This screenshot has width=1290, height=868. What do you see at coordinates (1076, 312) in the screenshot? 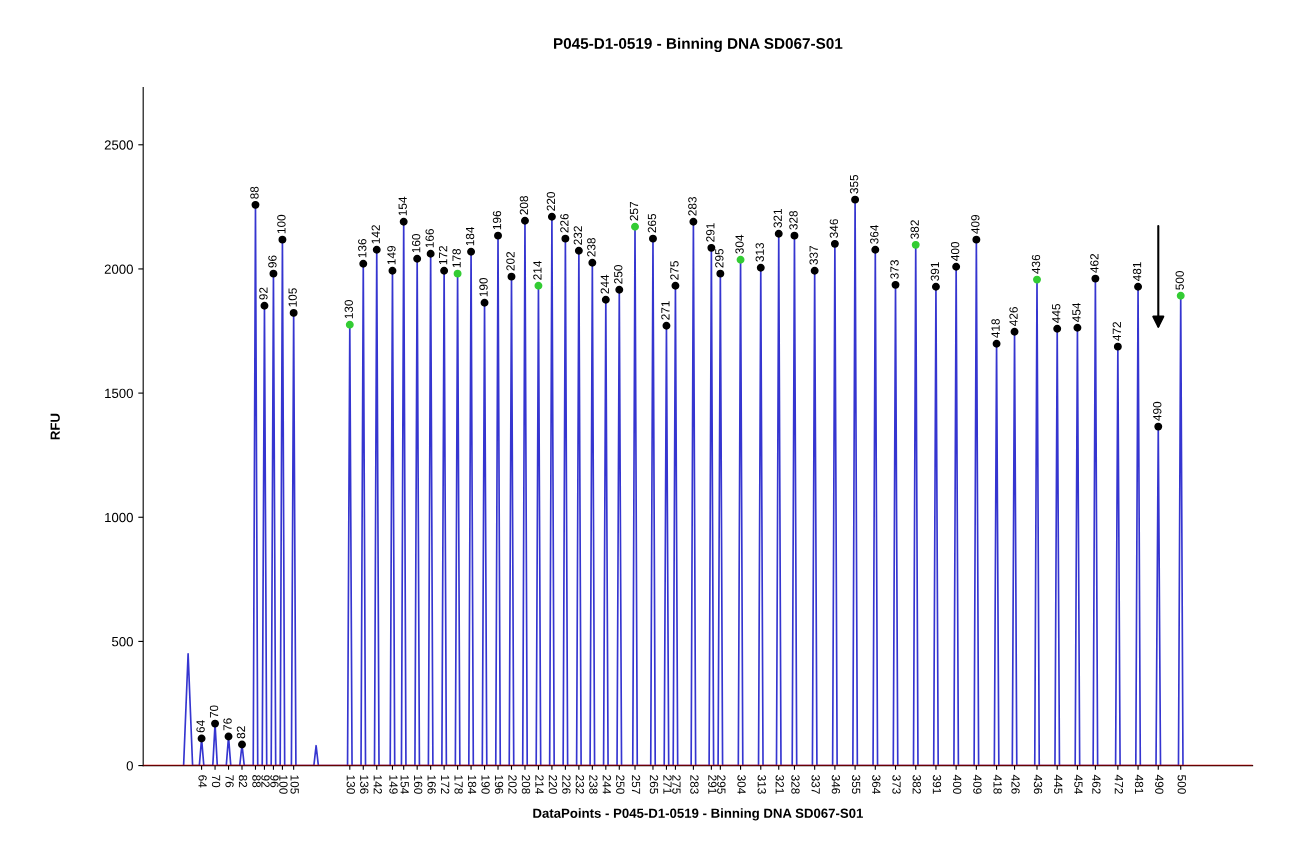
I see `annotation: 454` at bounding box center [1076, 312].